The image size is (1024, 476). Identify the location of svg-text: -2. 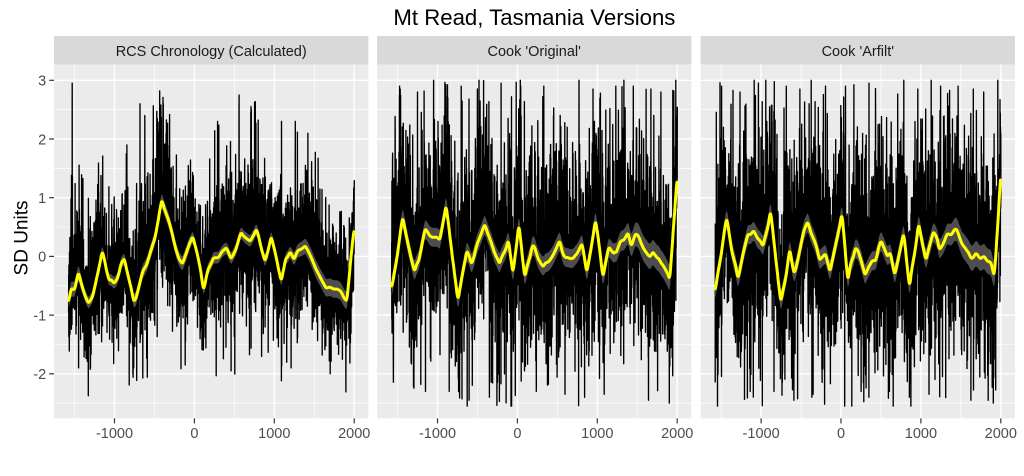
(39, 375).